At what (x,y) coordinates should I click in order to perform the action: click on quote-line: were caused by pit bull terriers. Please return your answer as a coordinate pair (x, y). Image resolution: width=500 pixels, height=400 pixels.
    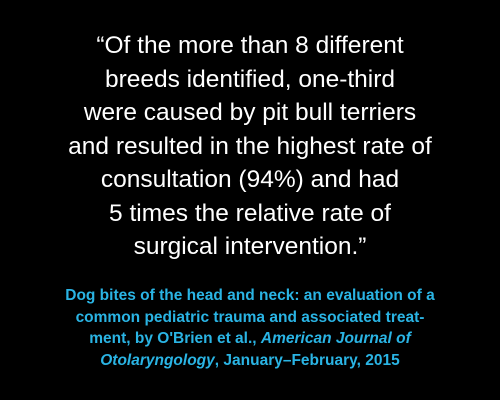
    Looking at the image, I should click on (250, 112).